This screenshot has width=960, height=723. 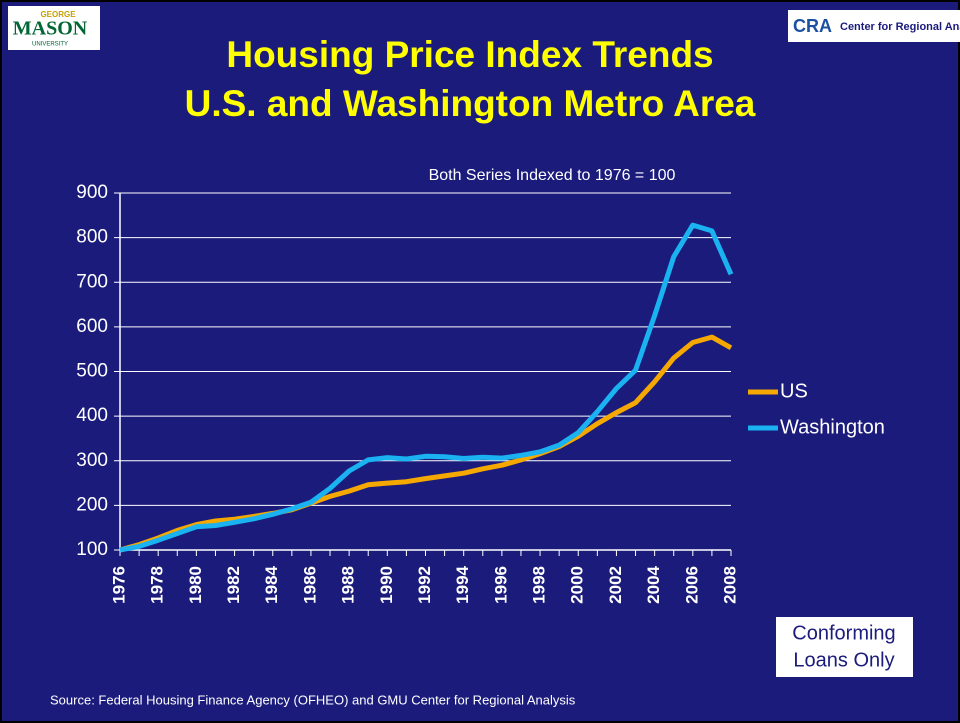 What do you see at coordinates (424, 585) in the screenshot?
I see `x-tick-label: 1992` at bounding box center [424, 585].